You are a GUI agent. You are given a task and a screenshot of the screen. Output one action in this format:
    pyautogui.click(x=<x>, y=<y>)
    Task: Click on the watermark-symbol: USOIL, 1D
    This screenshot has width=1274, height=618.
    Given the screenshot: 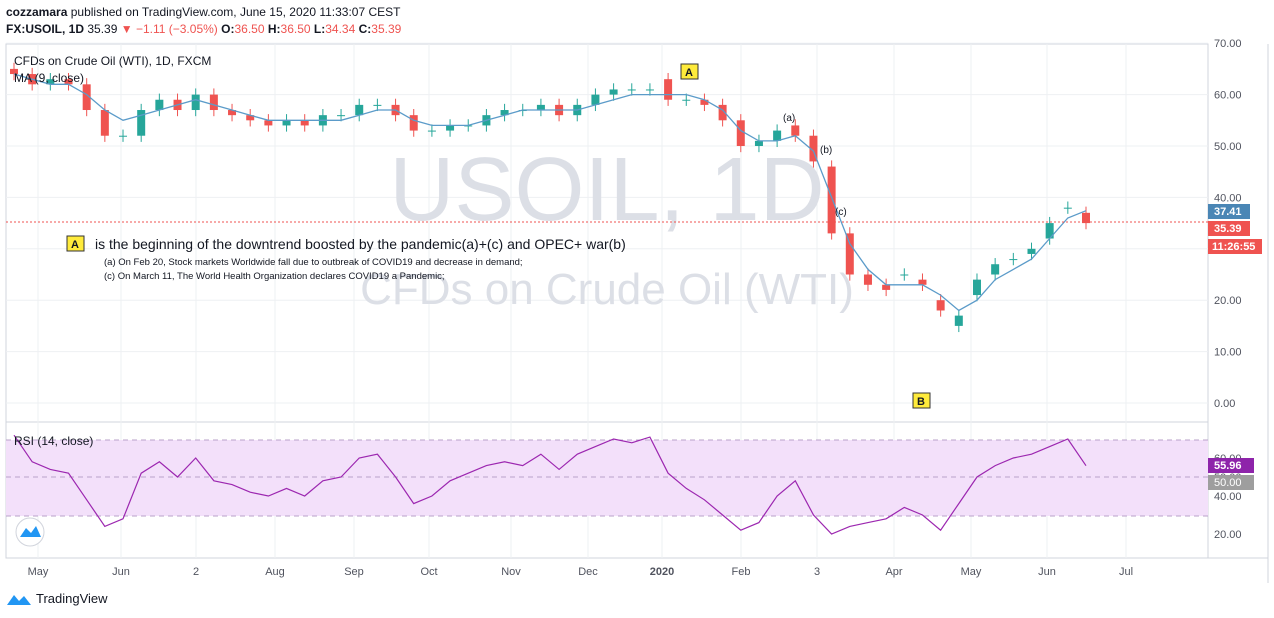 What is the action you would take?
    pyautogui.click(x=606, y=190)
    